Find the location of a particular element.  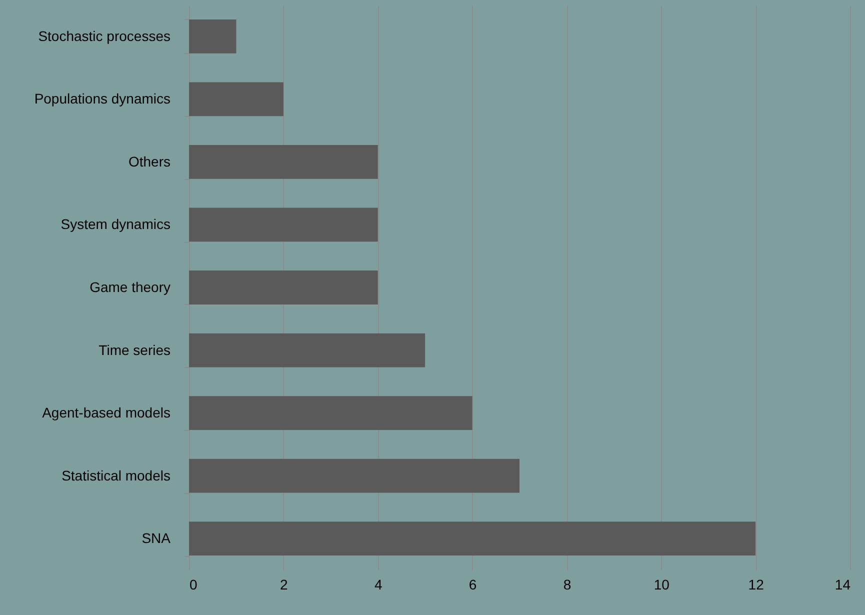

x-tick-label: 4 is located at coordinates (378, 584).